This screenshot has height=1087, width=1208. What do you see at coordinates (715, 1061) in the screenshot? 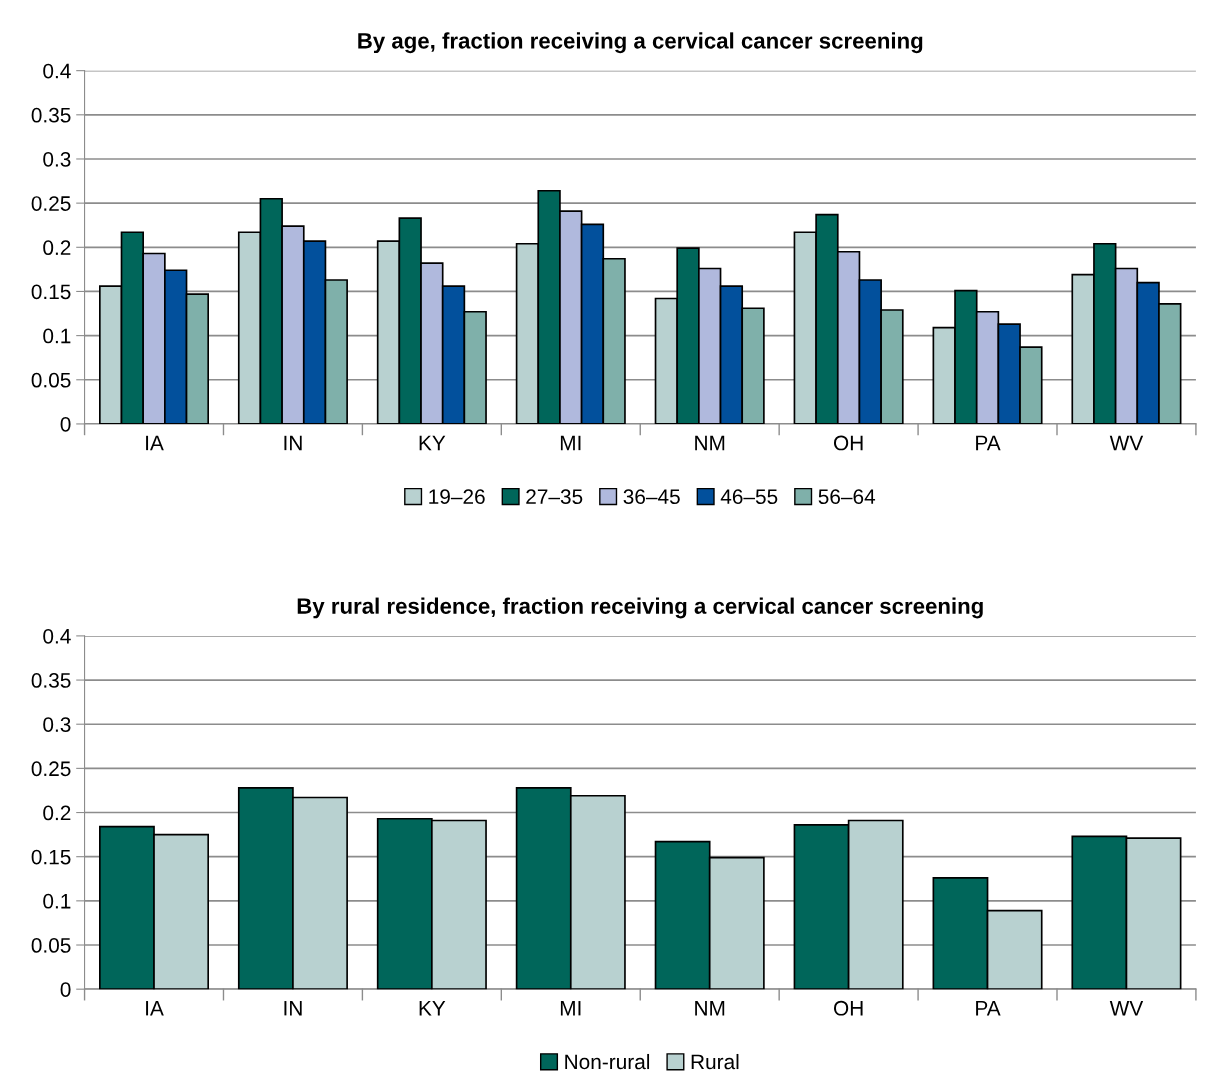
I see `legend-label: Rural` at bounding box center [715, 1061].